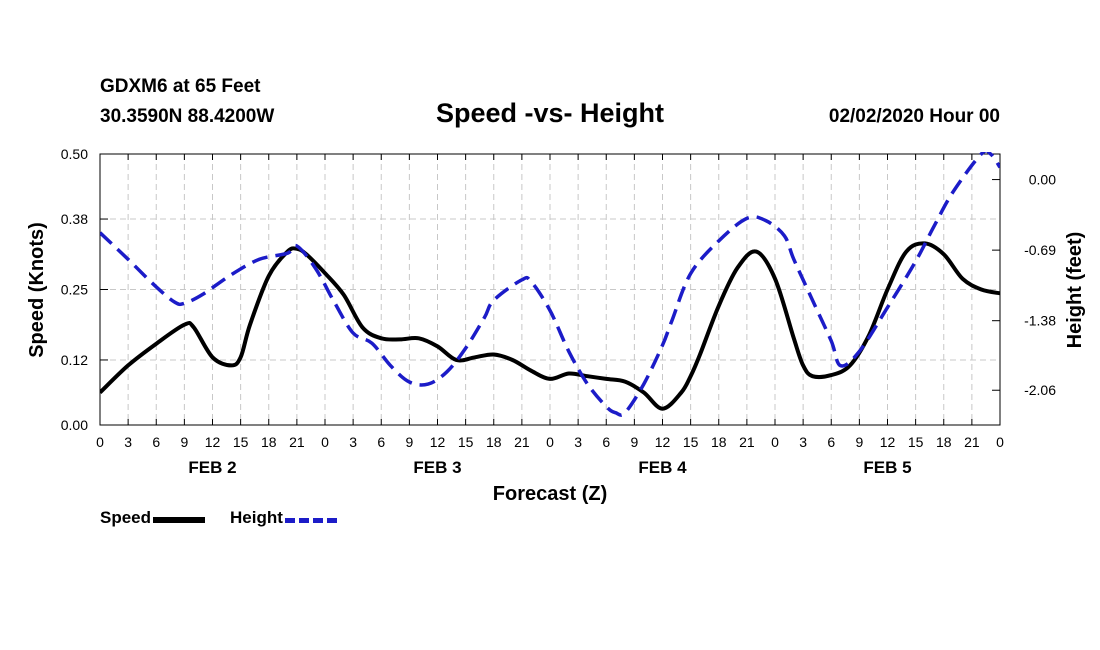 Image resolution: width=1100 pixels, height=650 pixels. I want to click on chart-title: Speed -vs- Height, so click(550, 113).